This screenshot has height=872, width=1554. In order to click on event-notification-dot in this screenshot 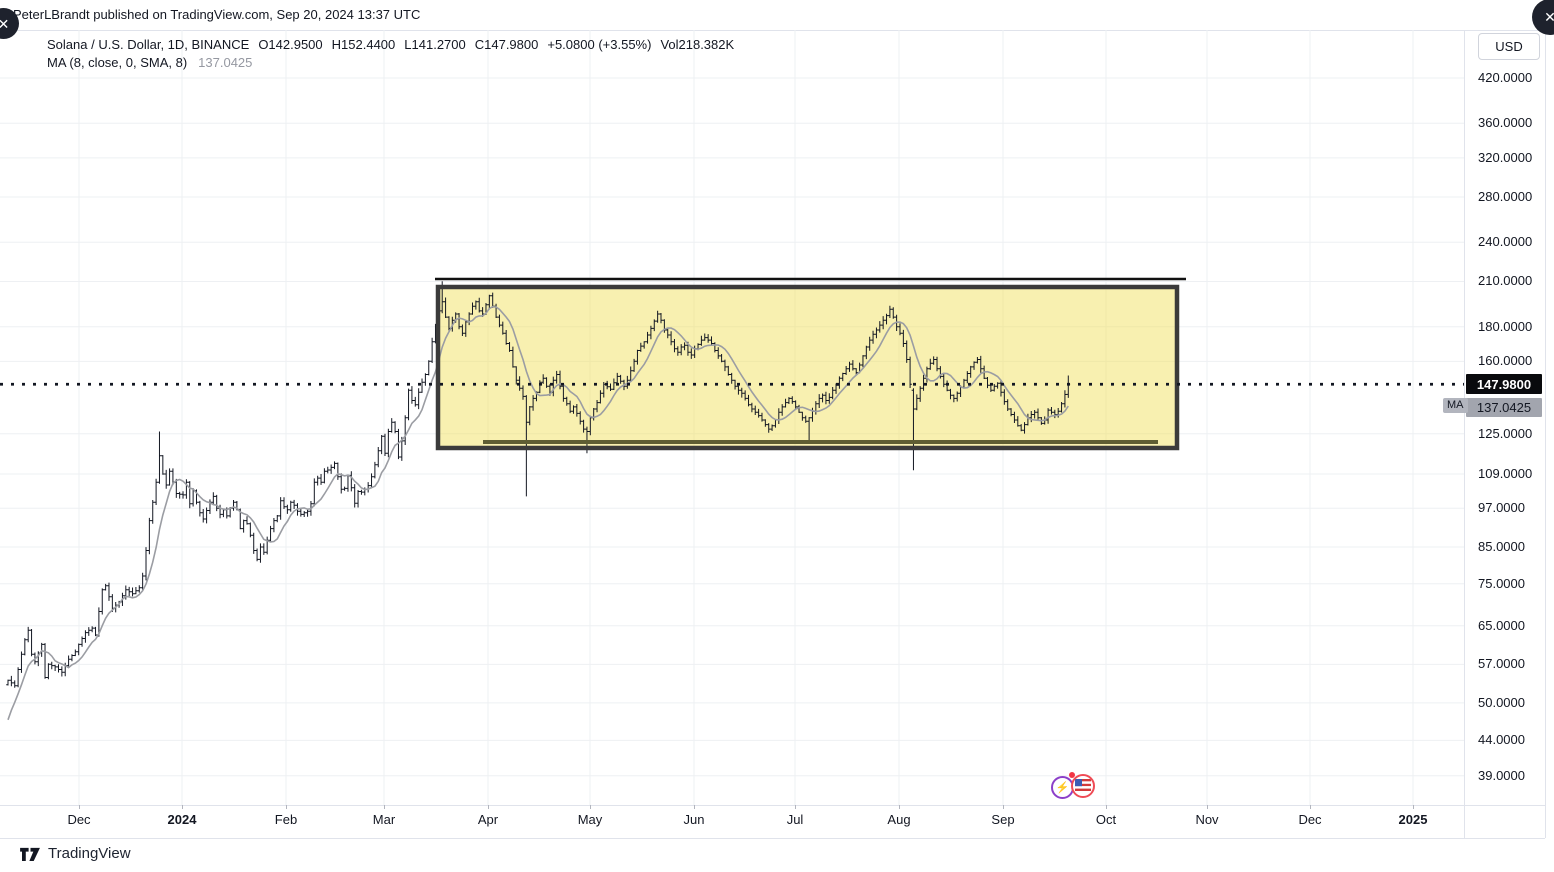, I will do `click(1072, 775)`.